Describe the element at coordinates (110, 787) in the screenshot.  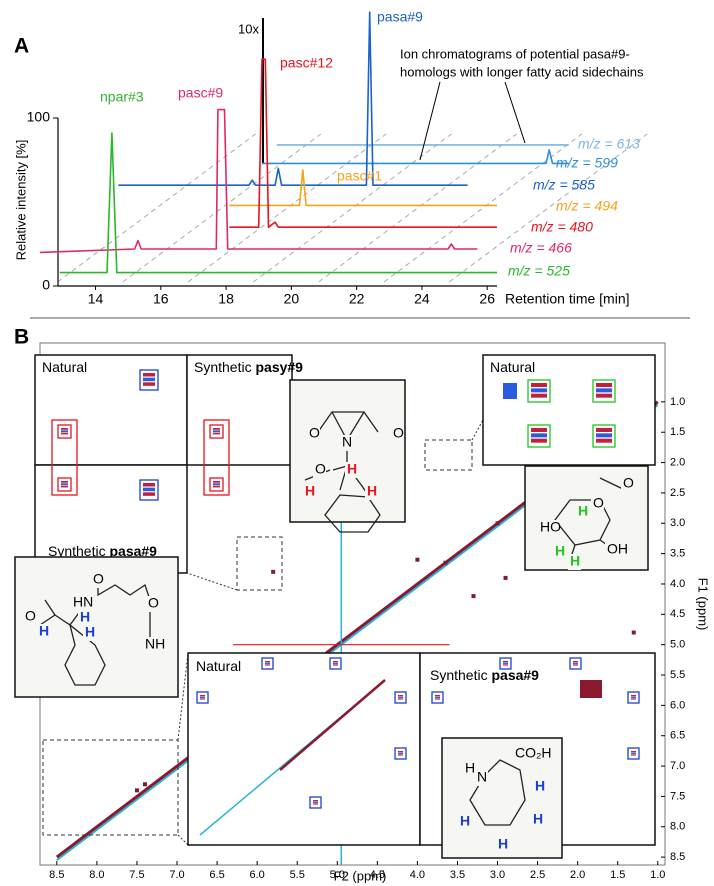
I see `zoom-region` at that location.